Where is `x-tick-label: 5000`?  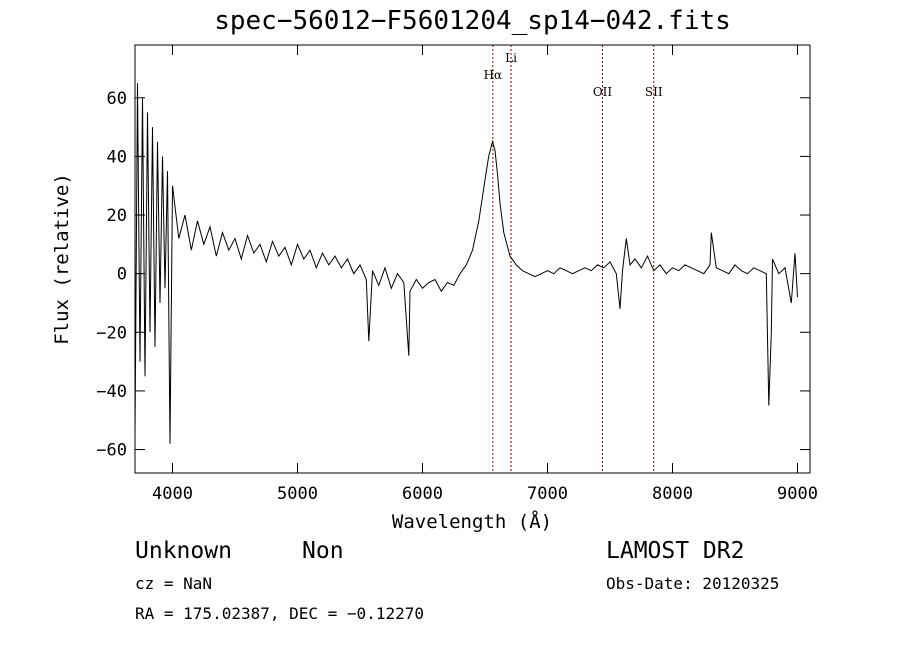 x-tick-label: 5000 is located at coordinates (297, 494).